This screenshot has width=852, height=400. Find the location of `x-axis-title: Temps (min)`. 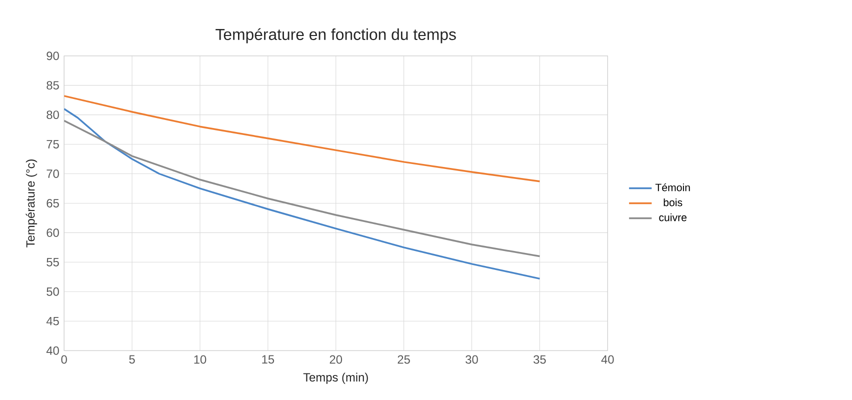

x-axis-title: Temps (min) is located at coordinates (335, 378).